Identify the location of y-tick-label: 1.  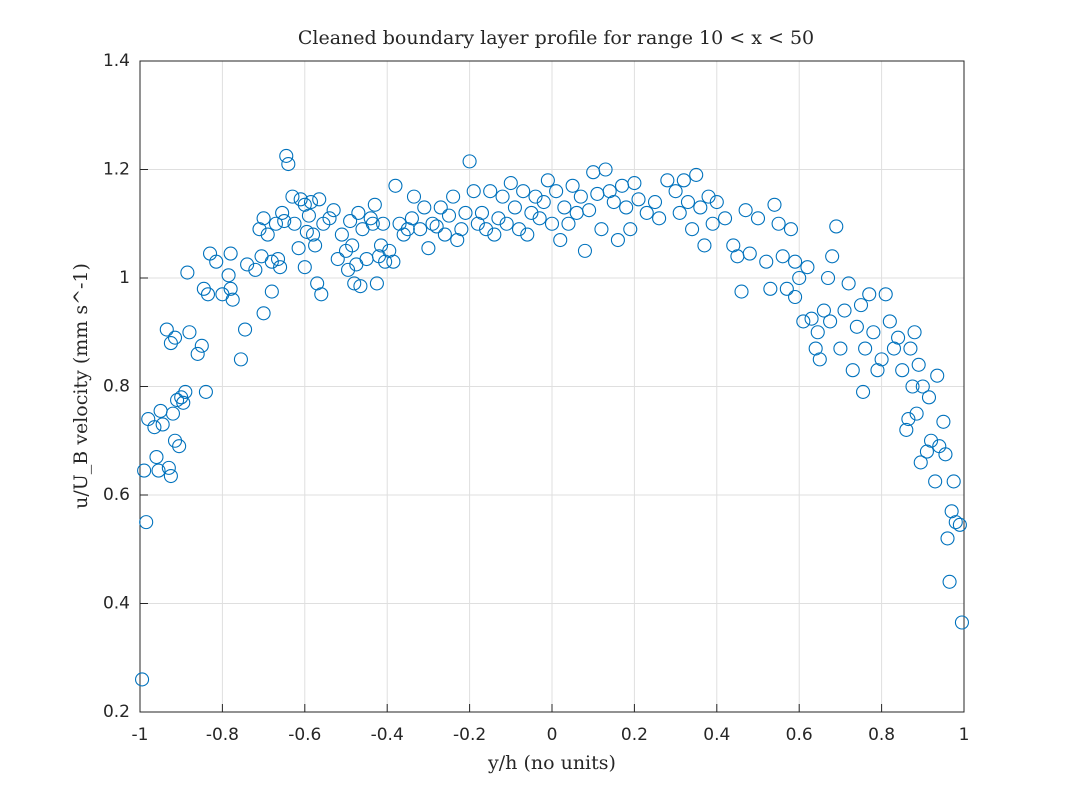
(124, 278).